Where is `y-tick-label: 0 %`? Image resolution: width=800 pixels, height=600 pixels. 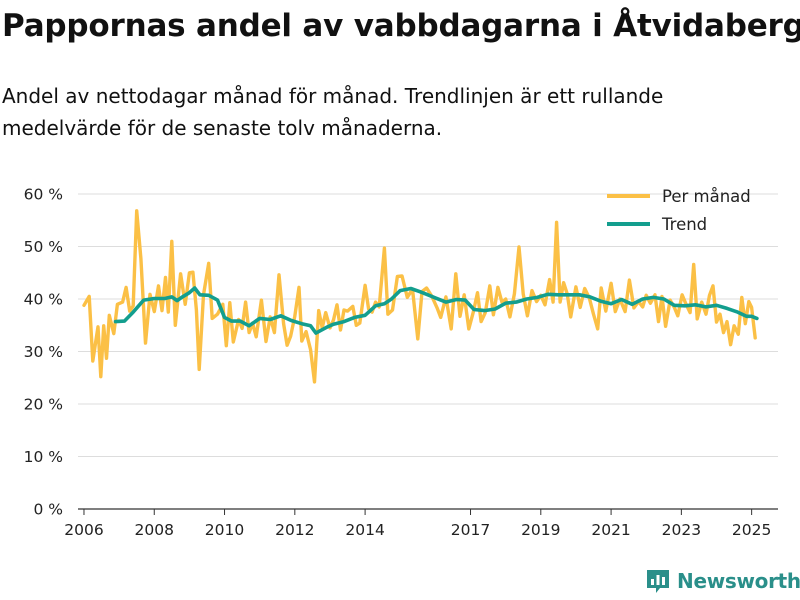
y-tick-label: 0 % is located at coordinates (48, 510).